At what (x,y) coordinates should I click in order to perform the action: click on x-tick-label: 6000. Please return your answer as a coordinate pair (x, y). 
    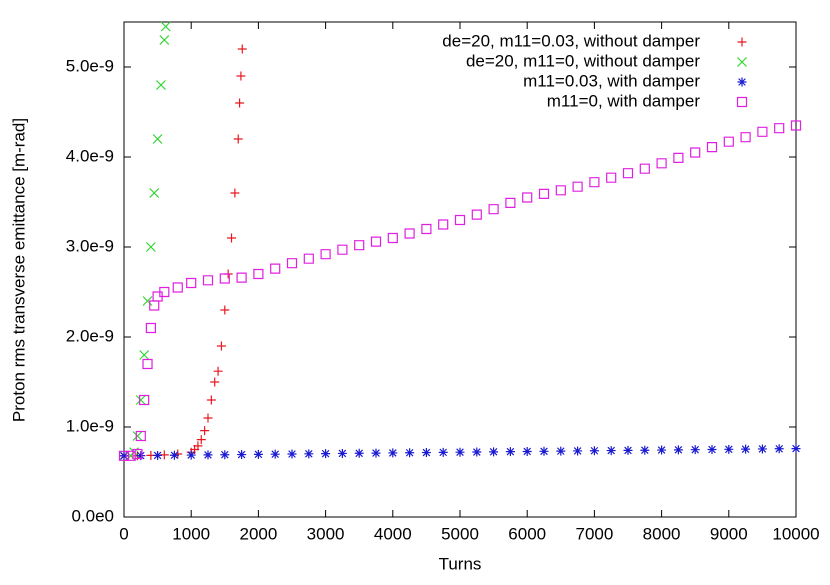
    Looking at the image, I should click on (527, 533).